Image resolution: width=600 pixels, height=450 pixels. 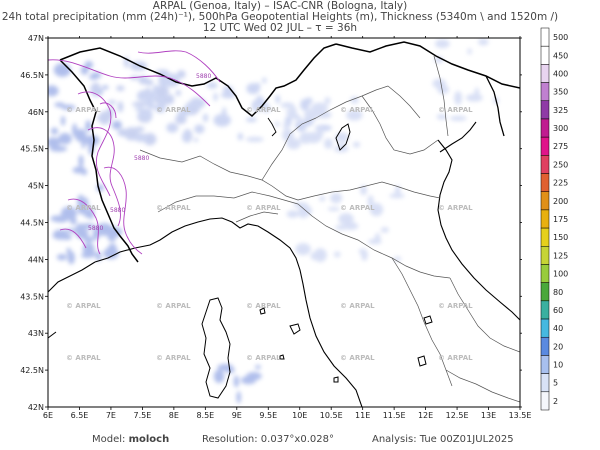 What do you see at coordinates (427, 65) in the screenshot?
I see `national-border-austria` at bounding box center [427, 65].